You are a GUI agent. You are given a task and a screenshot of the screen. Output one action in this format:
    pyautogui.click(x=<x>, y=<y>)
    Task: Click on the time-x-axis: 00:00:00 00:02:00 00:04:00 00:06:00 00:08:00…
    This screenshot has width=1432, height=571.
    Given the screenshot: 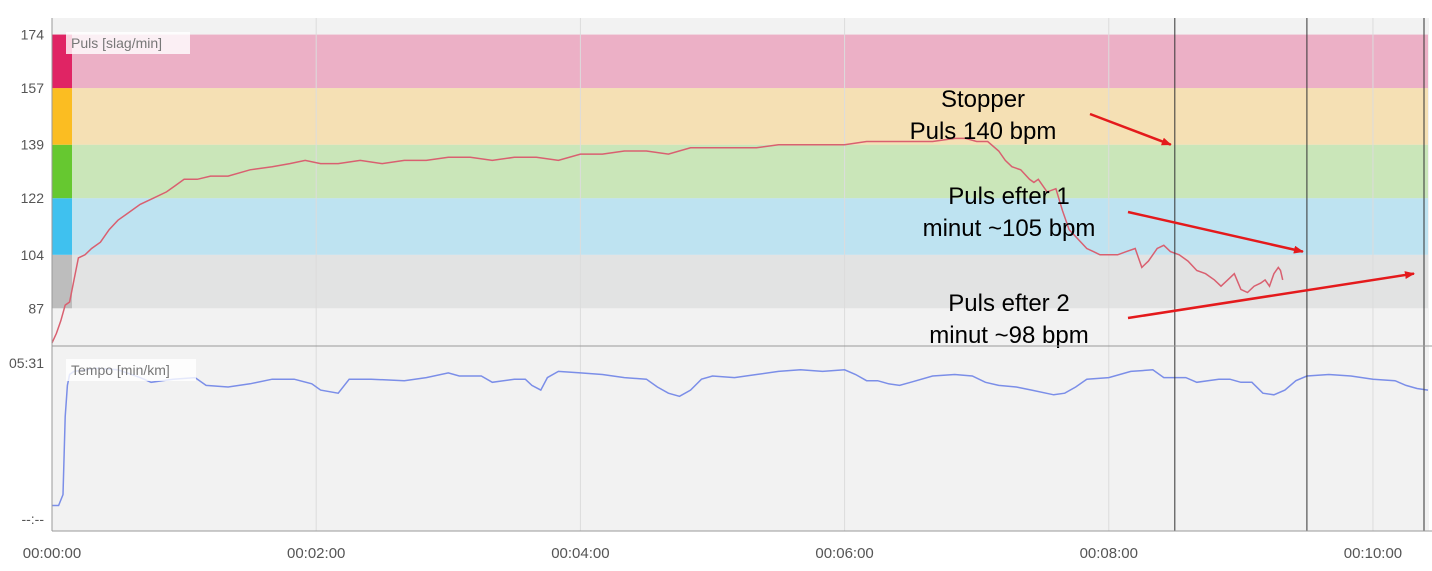 What is the action you would take?
    pyautogui.click(x=712, y=553)
    